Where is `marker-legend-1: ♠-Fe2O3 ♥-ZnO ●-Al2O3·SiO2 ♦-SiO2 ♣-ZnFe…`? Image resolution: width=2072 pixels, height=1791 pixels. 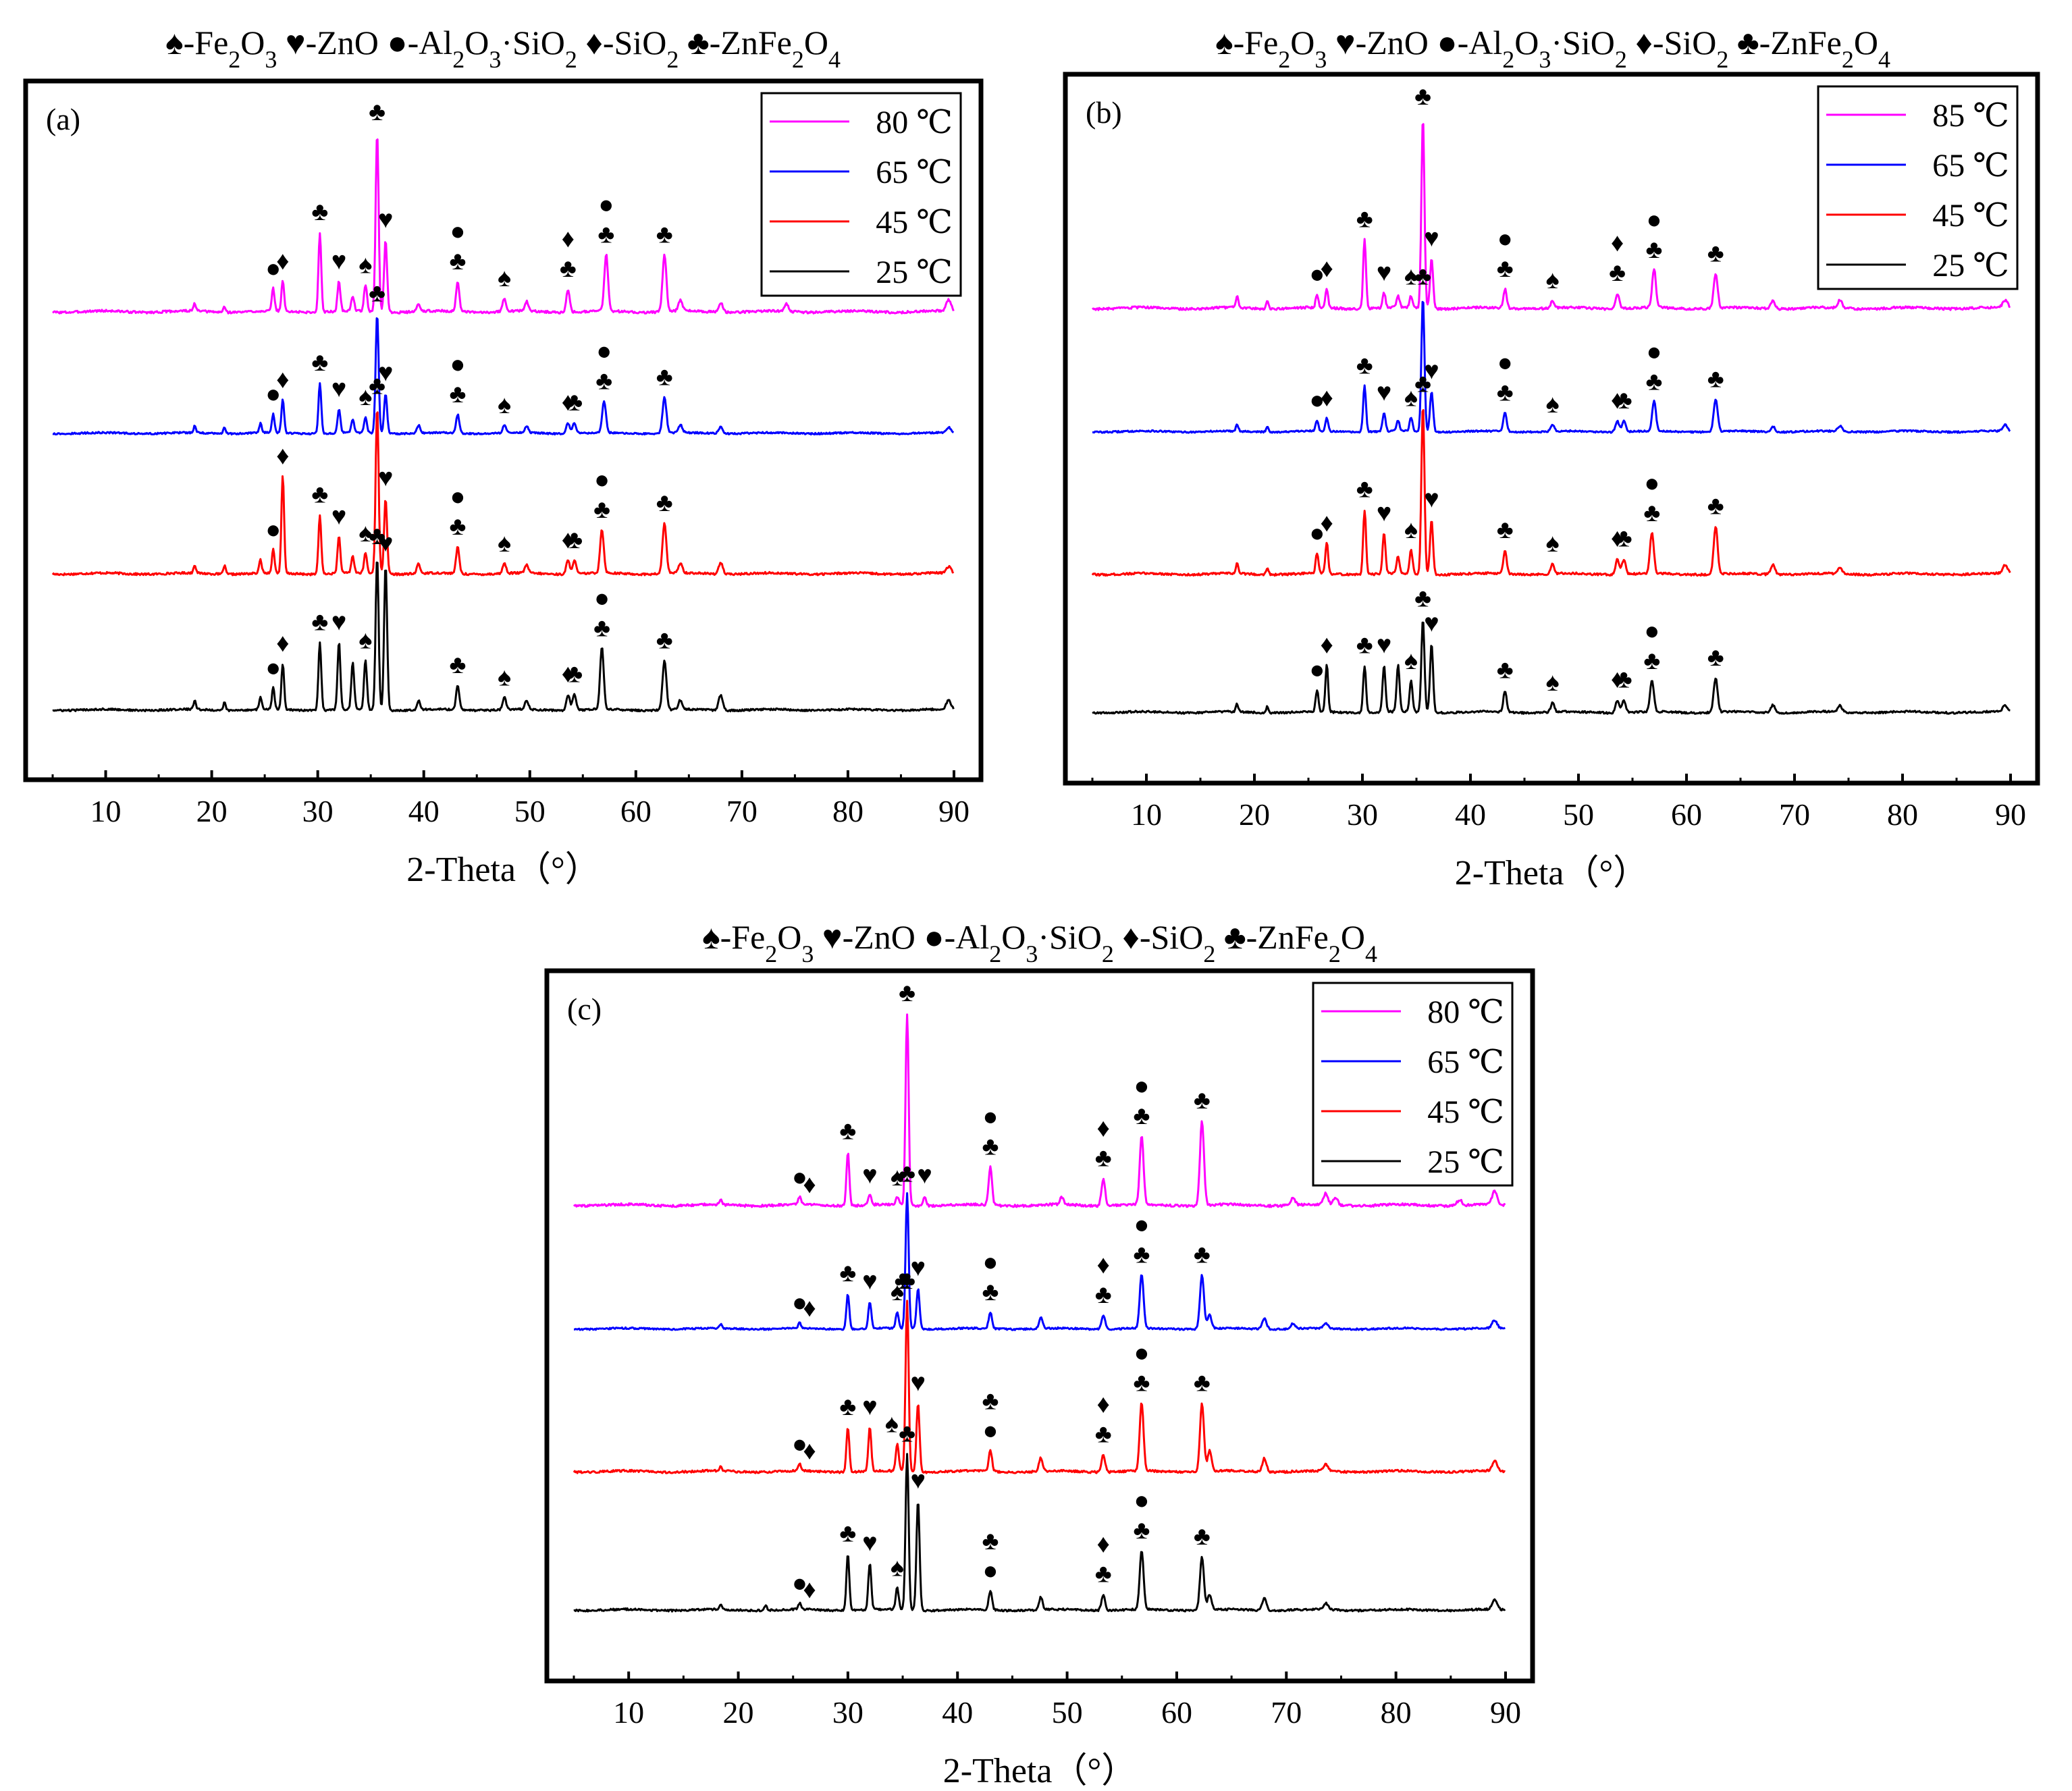 marker-legend-1: ♠-Fe2O3 ♥-ZnO ●-Al2O3·SiO2 ♦-SiO2 ♣-ZnFe… is located at coordinates (1552, 49).